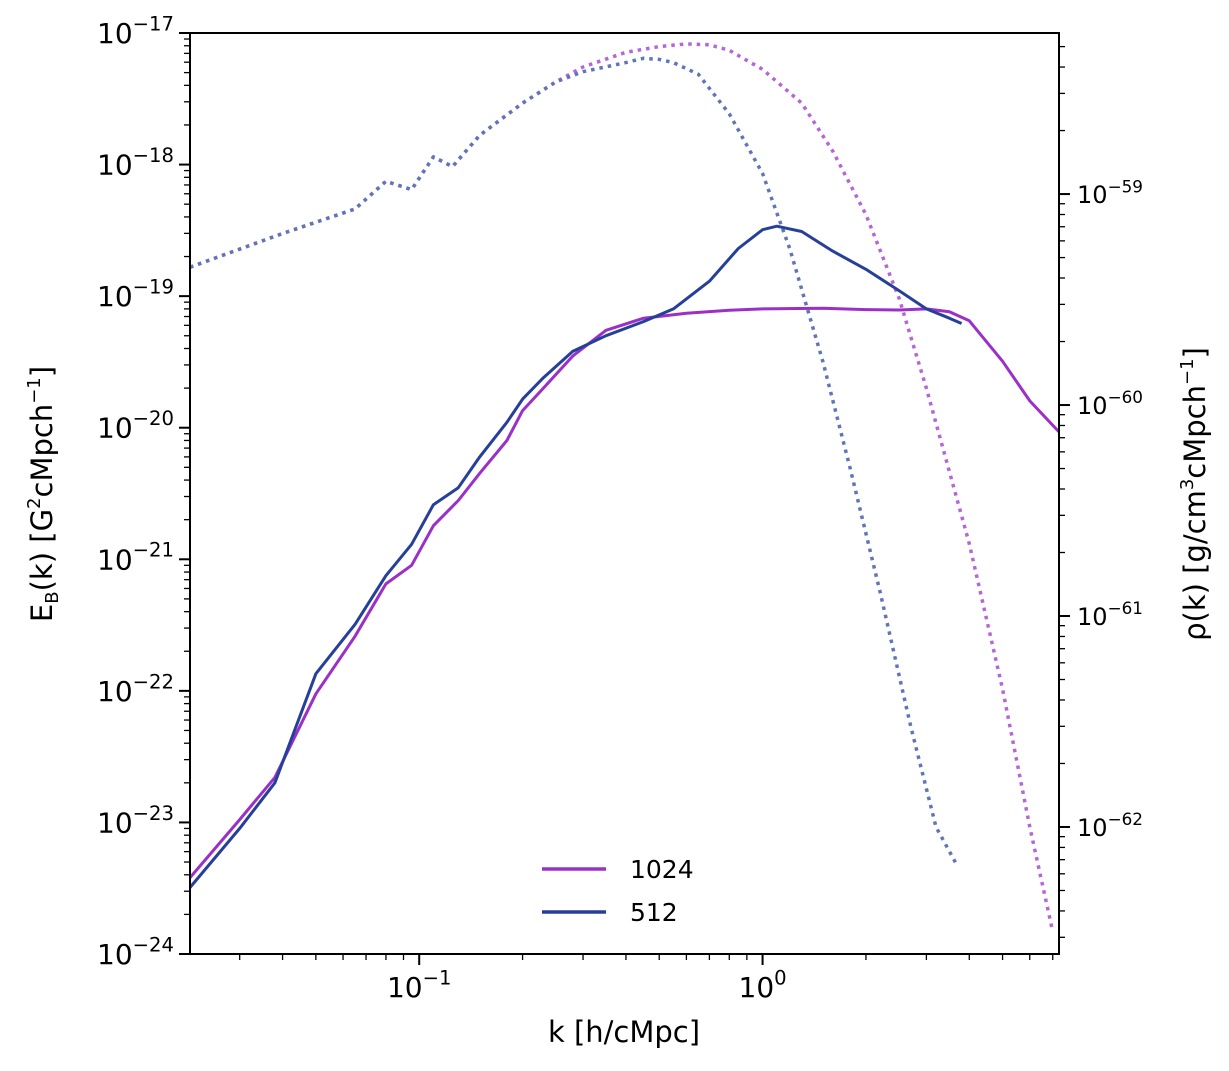  I want to click on legend-label-512: 512, so click(654, 912).